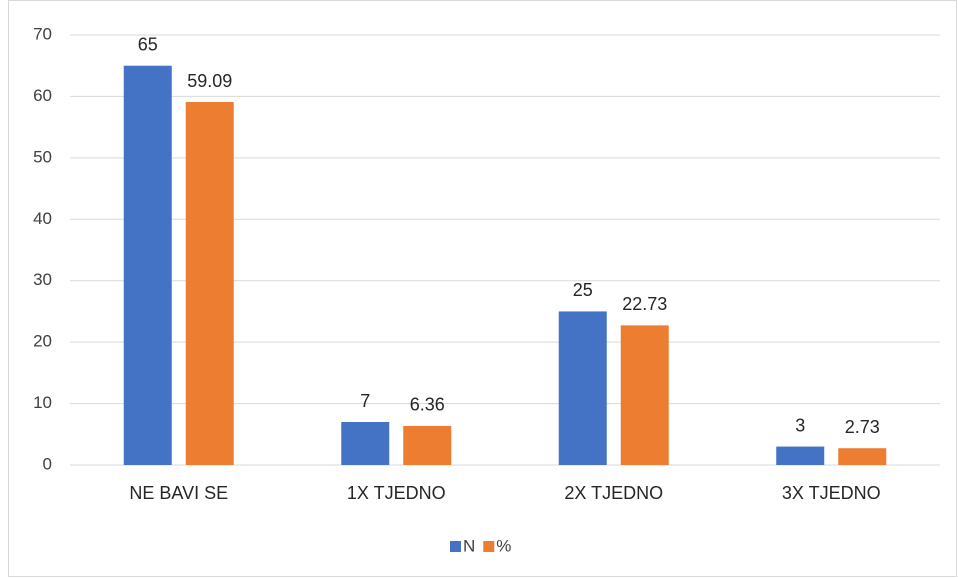  Describe the element at coordinates (209, 81) in the screenshot. I see `data-label: 59.09` at that location.